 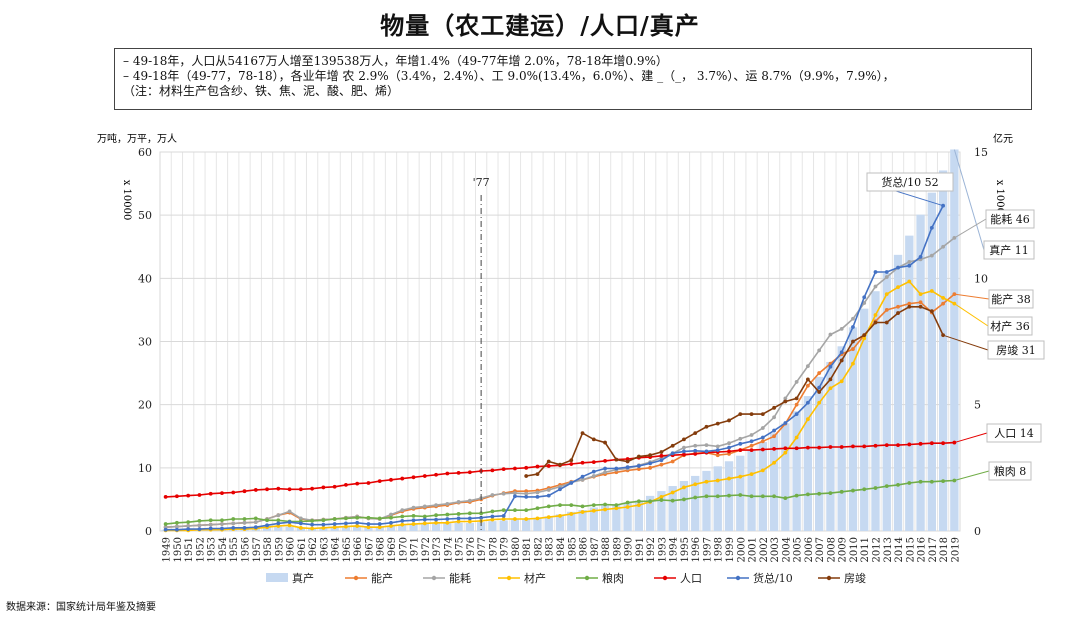 What do you see at coordinates (707, 549) in the screenshot?
I see `x-tick-label: 1997` at bounding box center [707, 549].